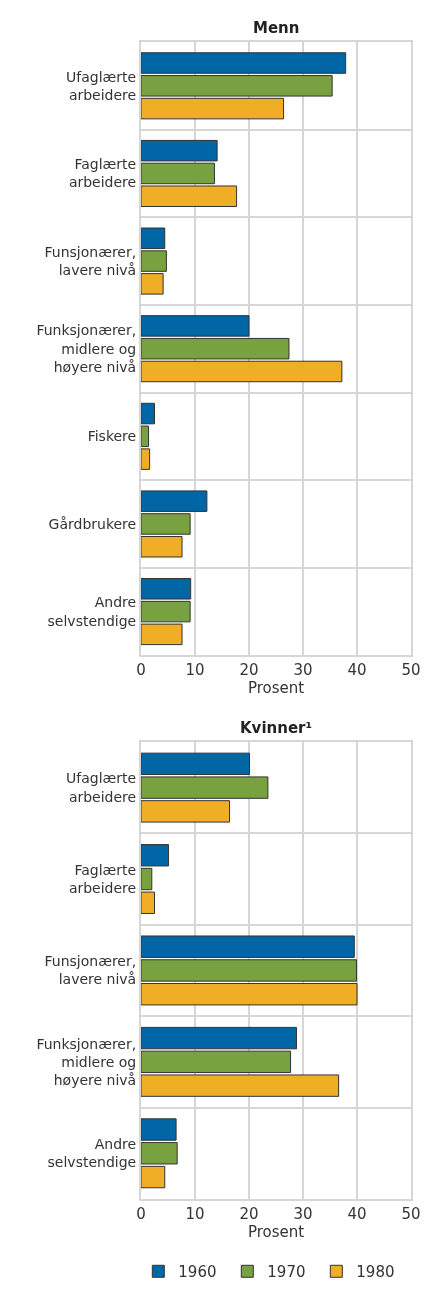 Image resolution: width=433 pixels, height=1300 pixels. What do you see at coordinates (219, 1038) in the screenshot?
I see `bar` at bounding box center [219, 1038].